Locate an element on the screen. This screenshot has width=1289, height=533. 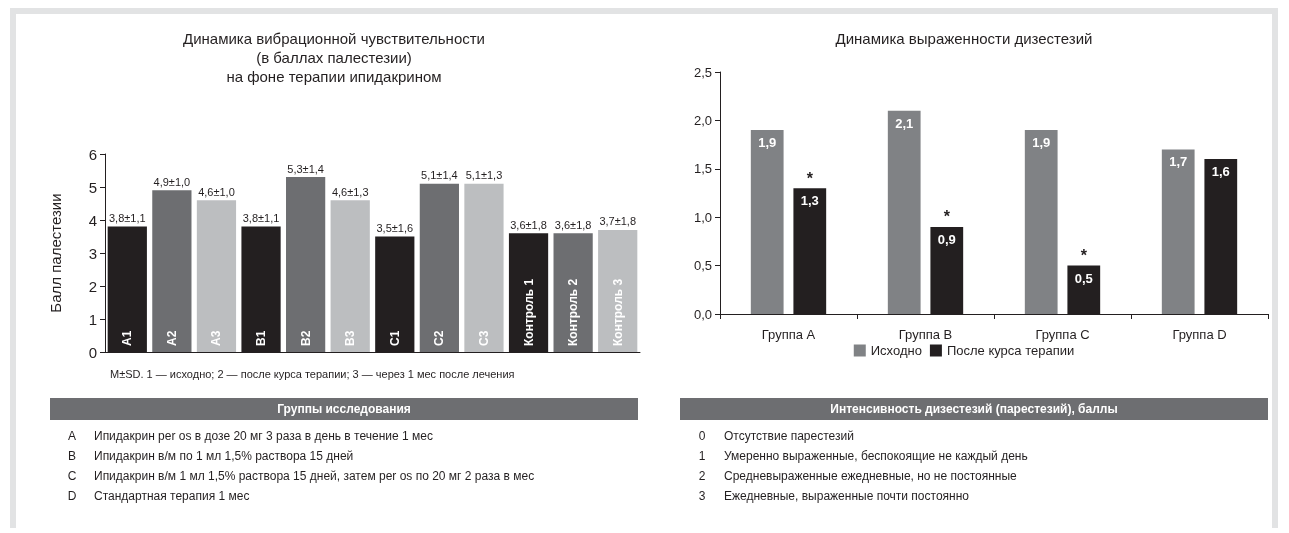
text: A Ипидакрин per os в дозе 20 мг 3 раза в день в течение 1 мес is located at coordinates (250, 436).